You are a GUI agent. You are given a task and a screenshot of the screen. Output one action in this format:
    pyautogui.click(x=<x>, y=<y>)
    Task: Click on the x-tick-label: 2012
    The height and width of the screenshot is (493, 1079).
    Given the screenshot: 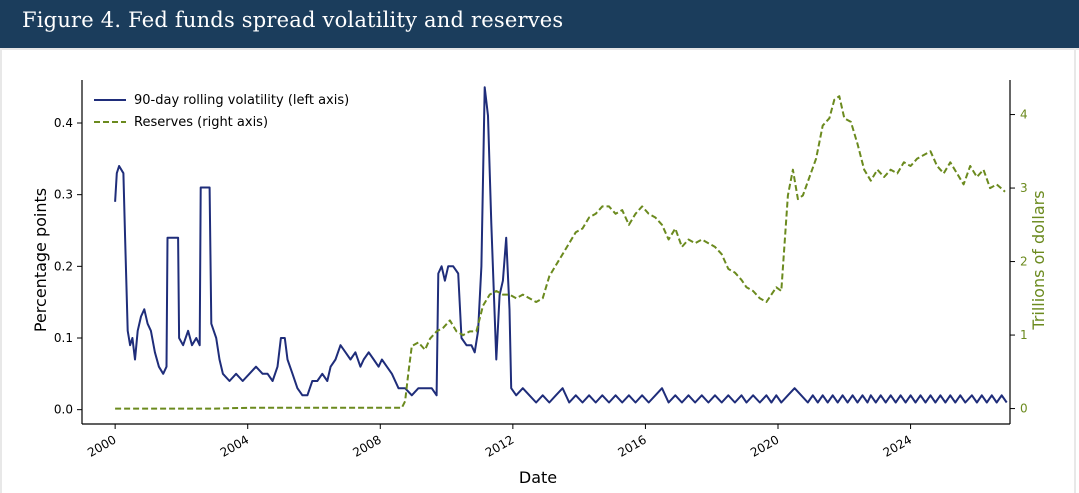 What is the action you would take?
    pyautogui.click(x=499, y=445)
    